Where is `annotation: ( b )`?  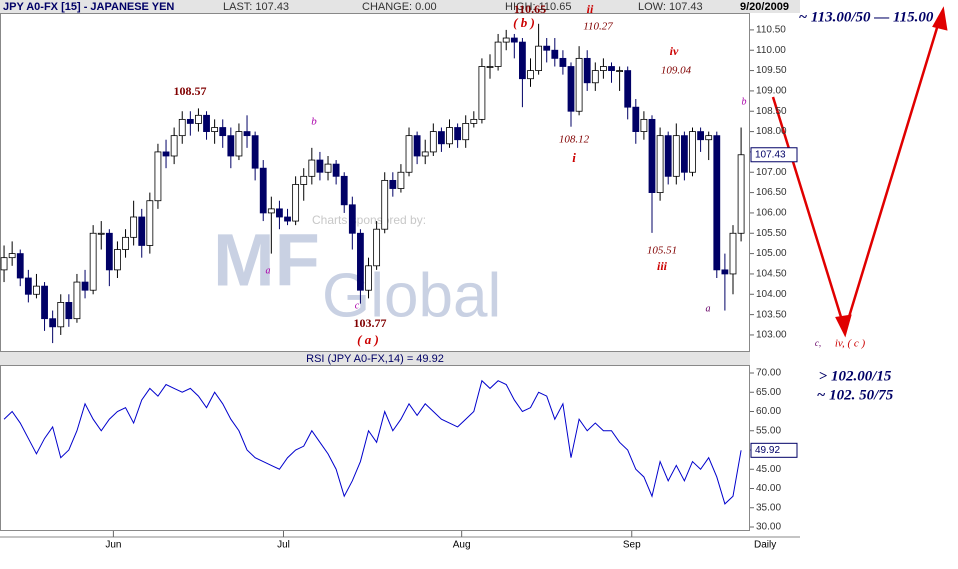 annotation: ( b ) is located at coordinates (524, 22).